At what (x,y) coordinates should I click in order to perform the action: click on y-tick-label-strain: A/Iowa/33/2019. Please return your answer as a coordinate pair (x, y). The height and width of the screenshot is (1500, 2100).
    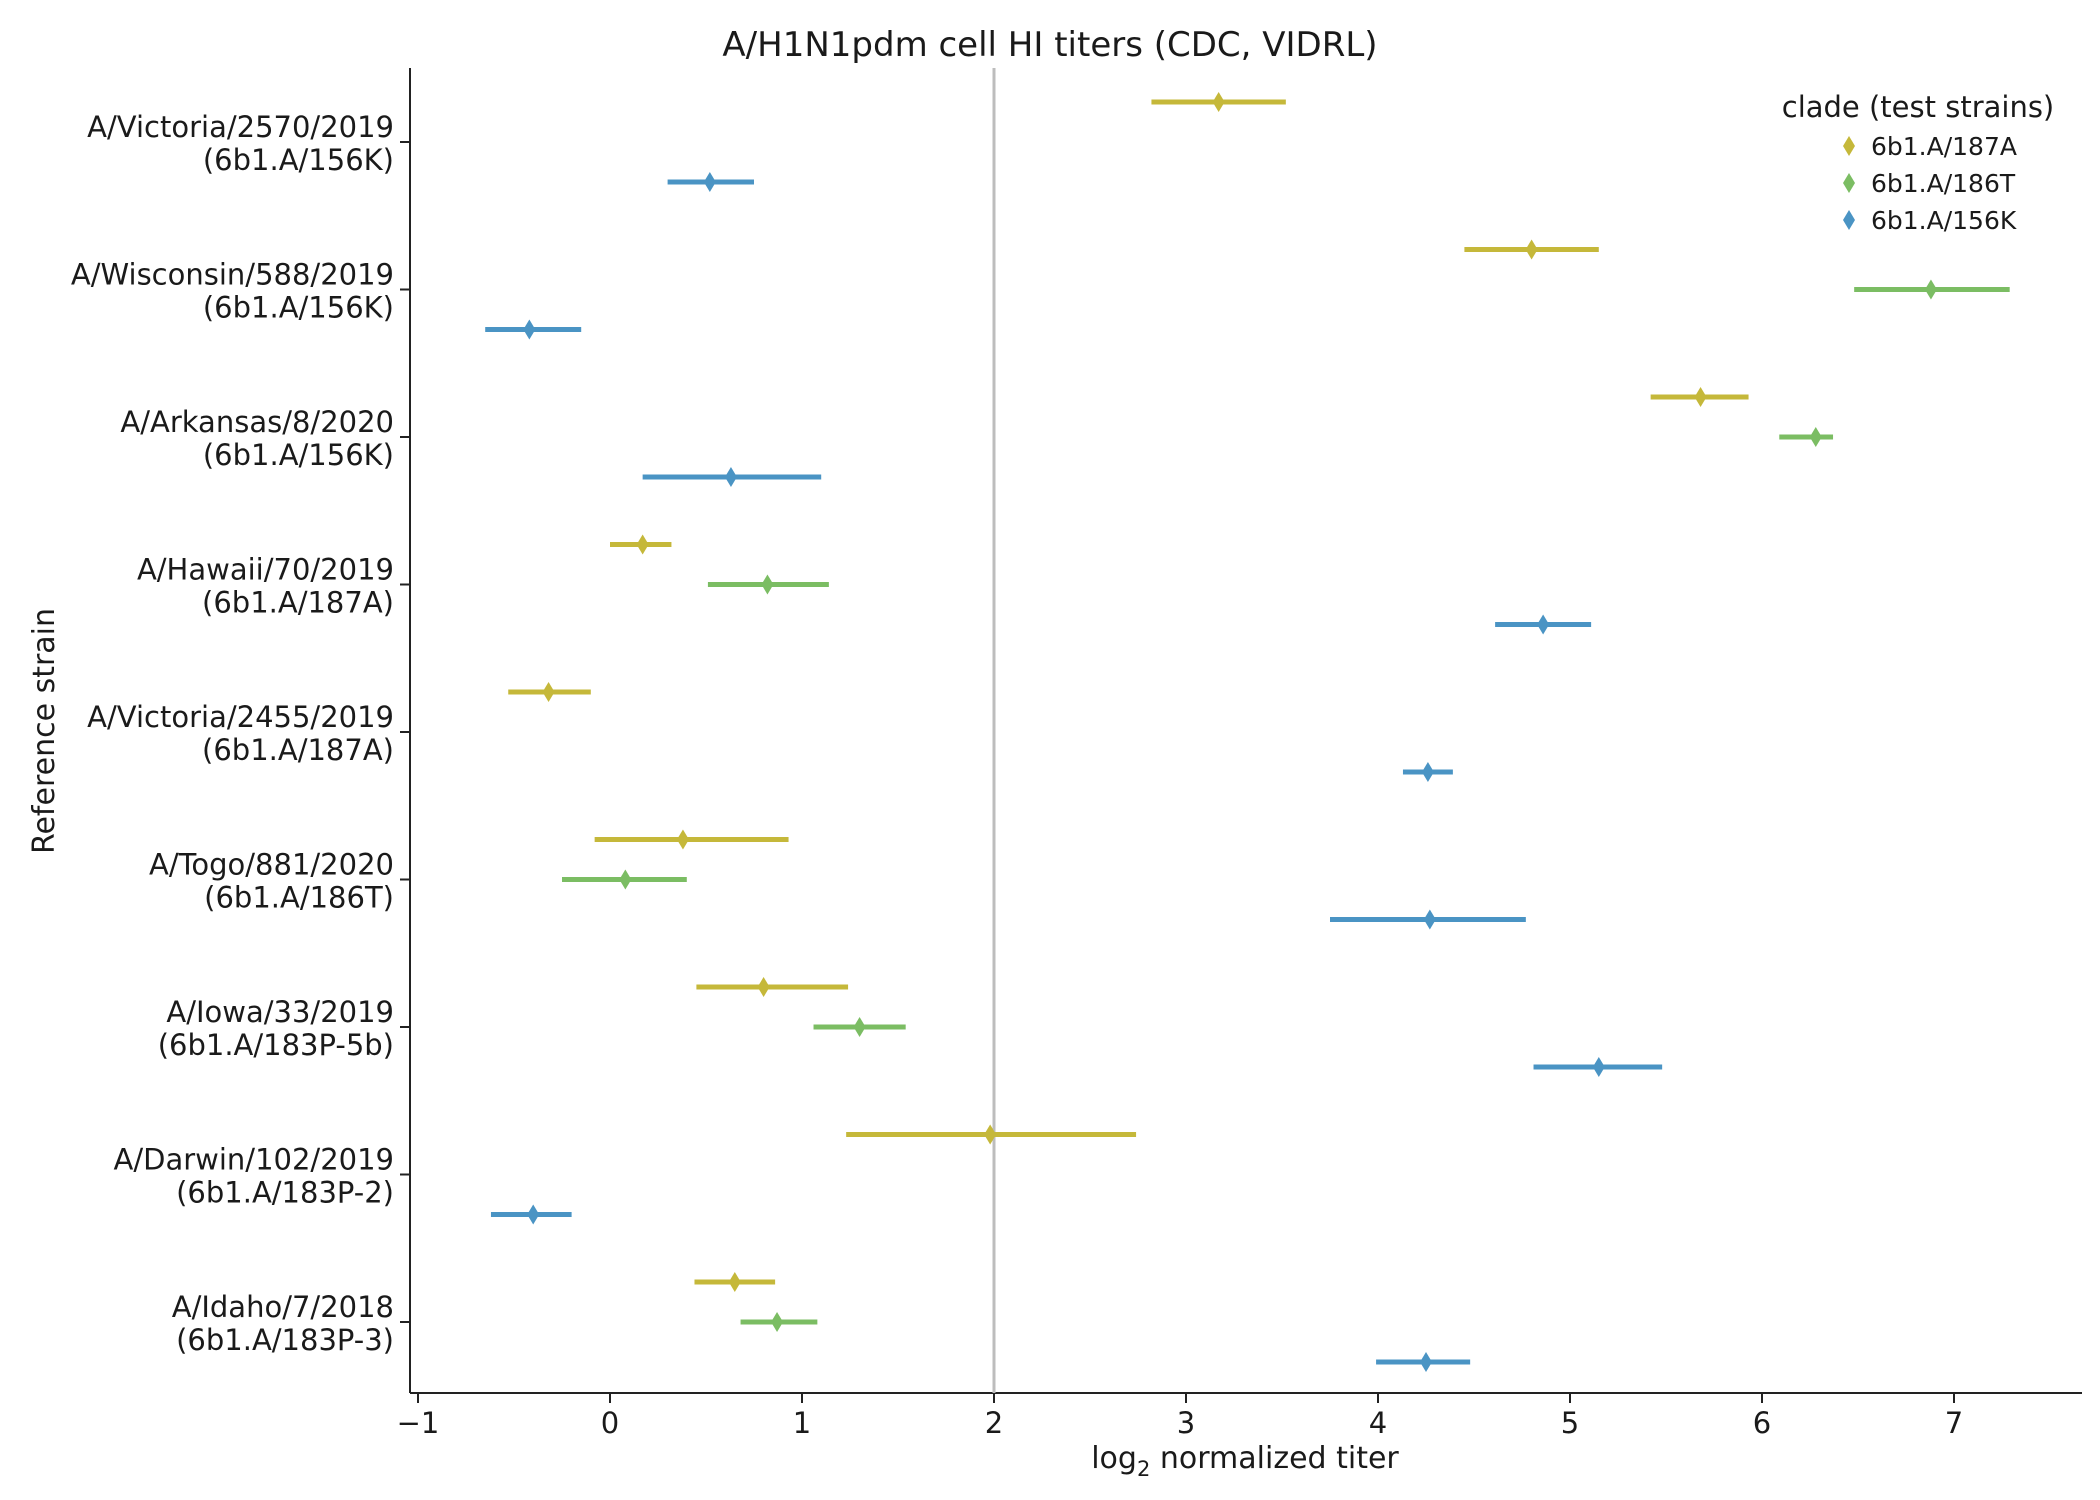
    Looking at the image, I should click on (280, 1012).